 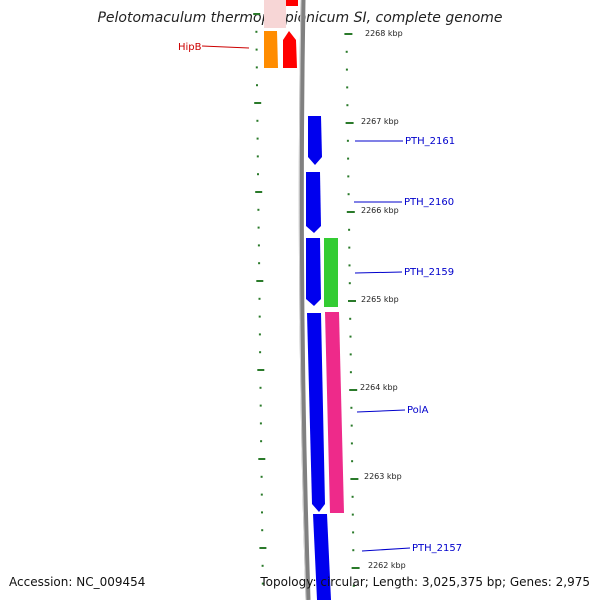 What do you see at coordinates (260, 299) in the screenshot?
I see `left-tick-ring` at bounding box center [260, 299].